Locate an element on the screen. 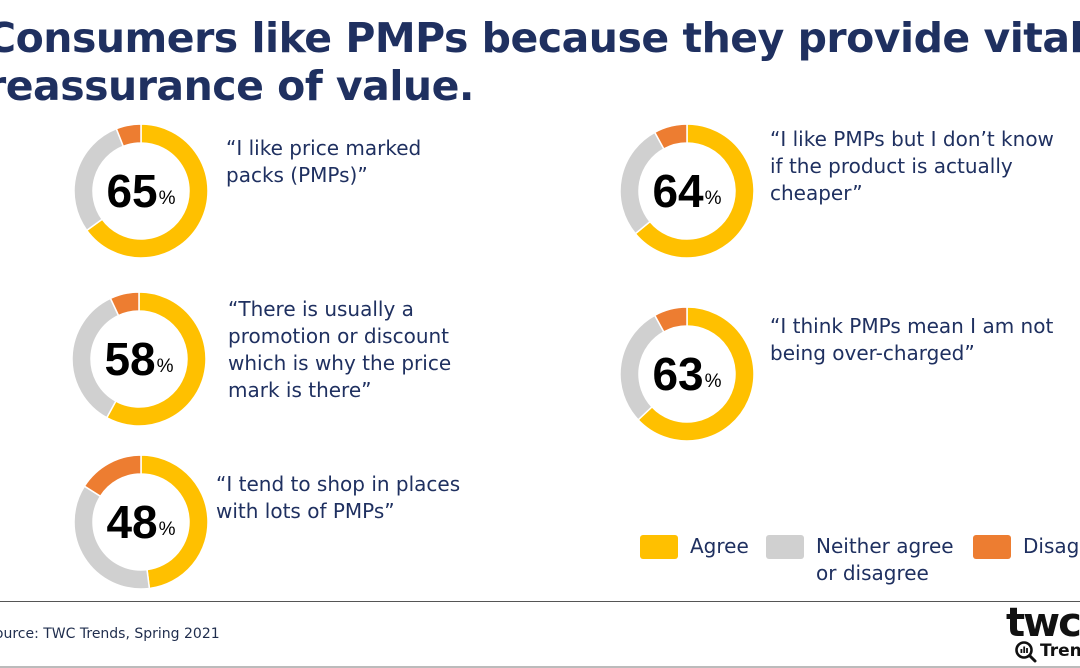 The image size is (1080, 668). donut-chart-shop-places: 48% is located at coordinates (141, 522).